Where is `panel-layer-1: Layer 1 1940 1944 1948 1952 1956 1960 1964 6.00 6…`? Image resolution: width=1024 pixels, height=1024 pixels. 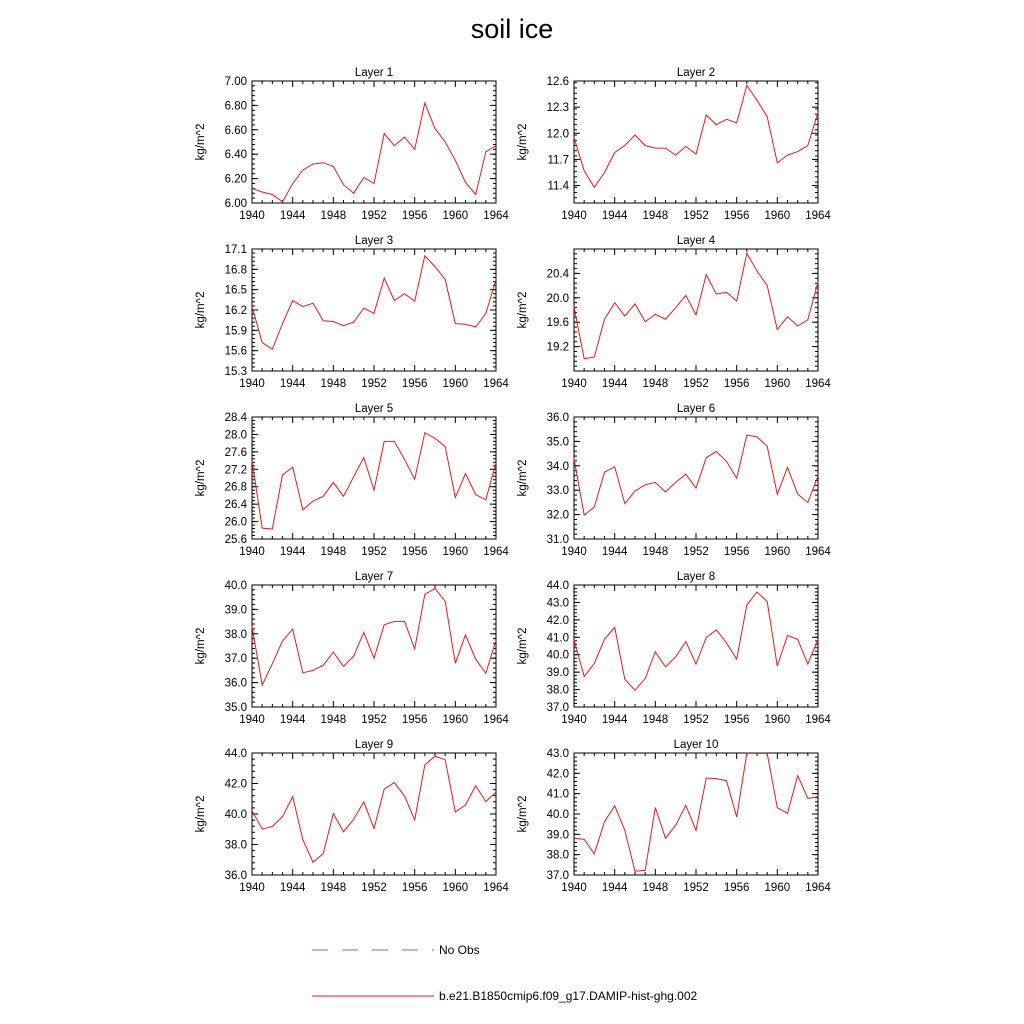
panel-layer-1: Layer 1 1940 1944 1948 1952 1956 1960 1964 6.00 6… is located at coordinates (352, 144).